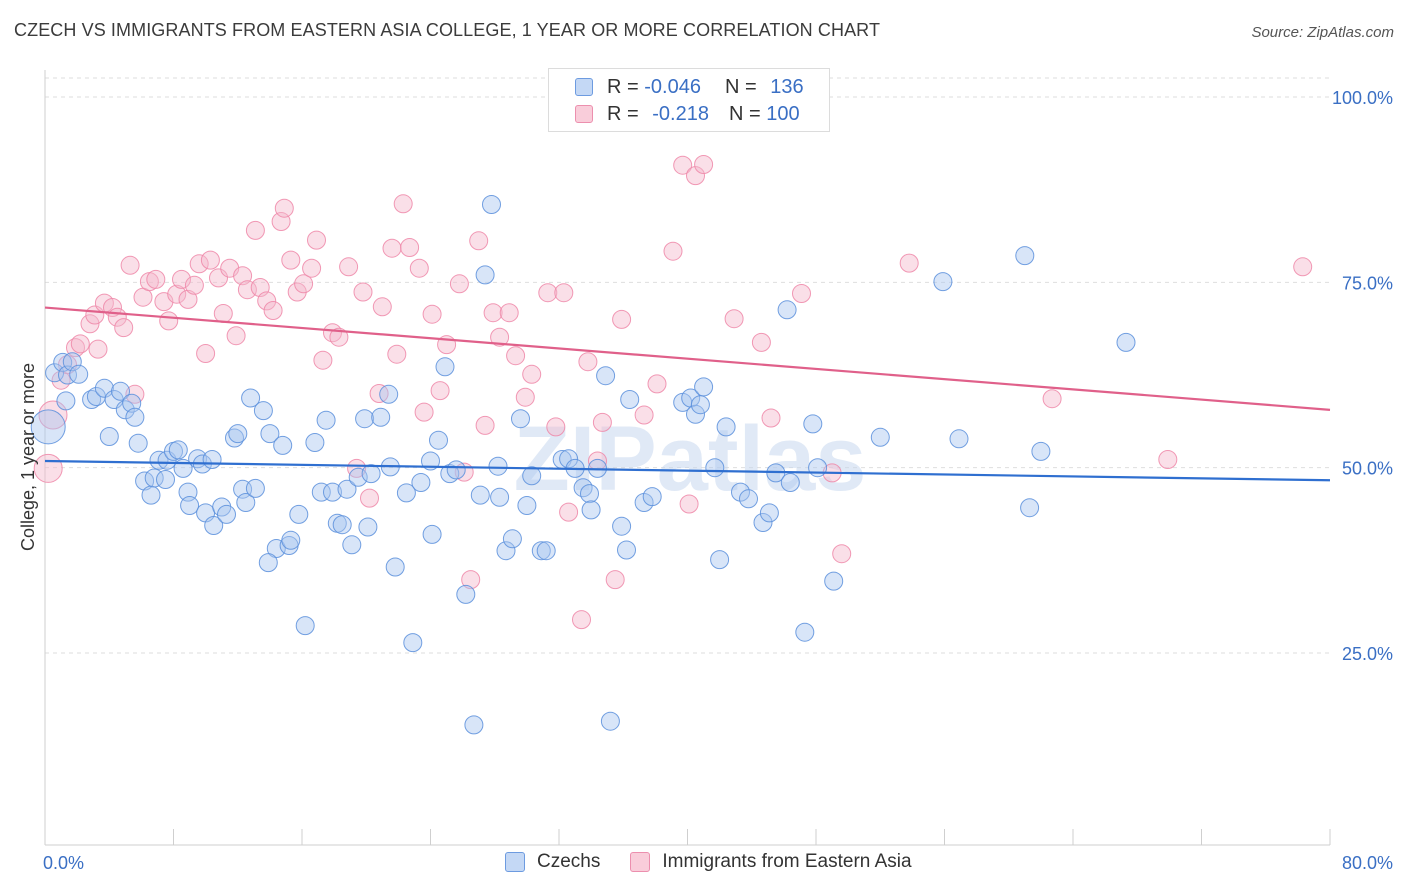 This screenshot has width=1406, height=892. What do you see at coordinates (584, 87) in the screenshot?
I see `czechs-swatch` at bounding box center [584, 87].